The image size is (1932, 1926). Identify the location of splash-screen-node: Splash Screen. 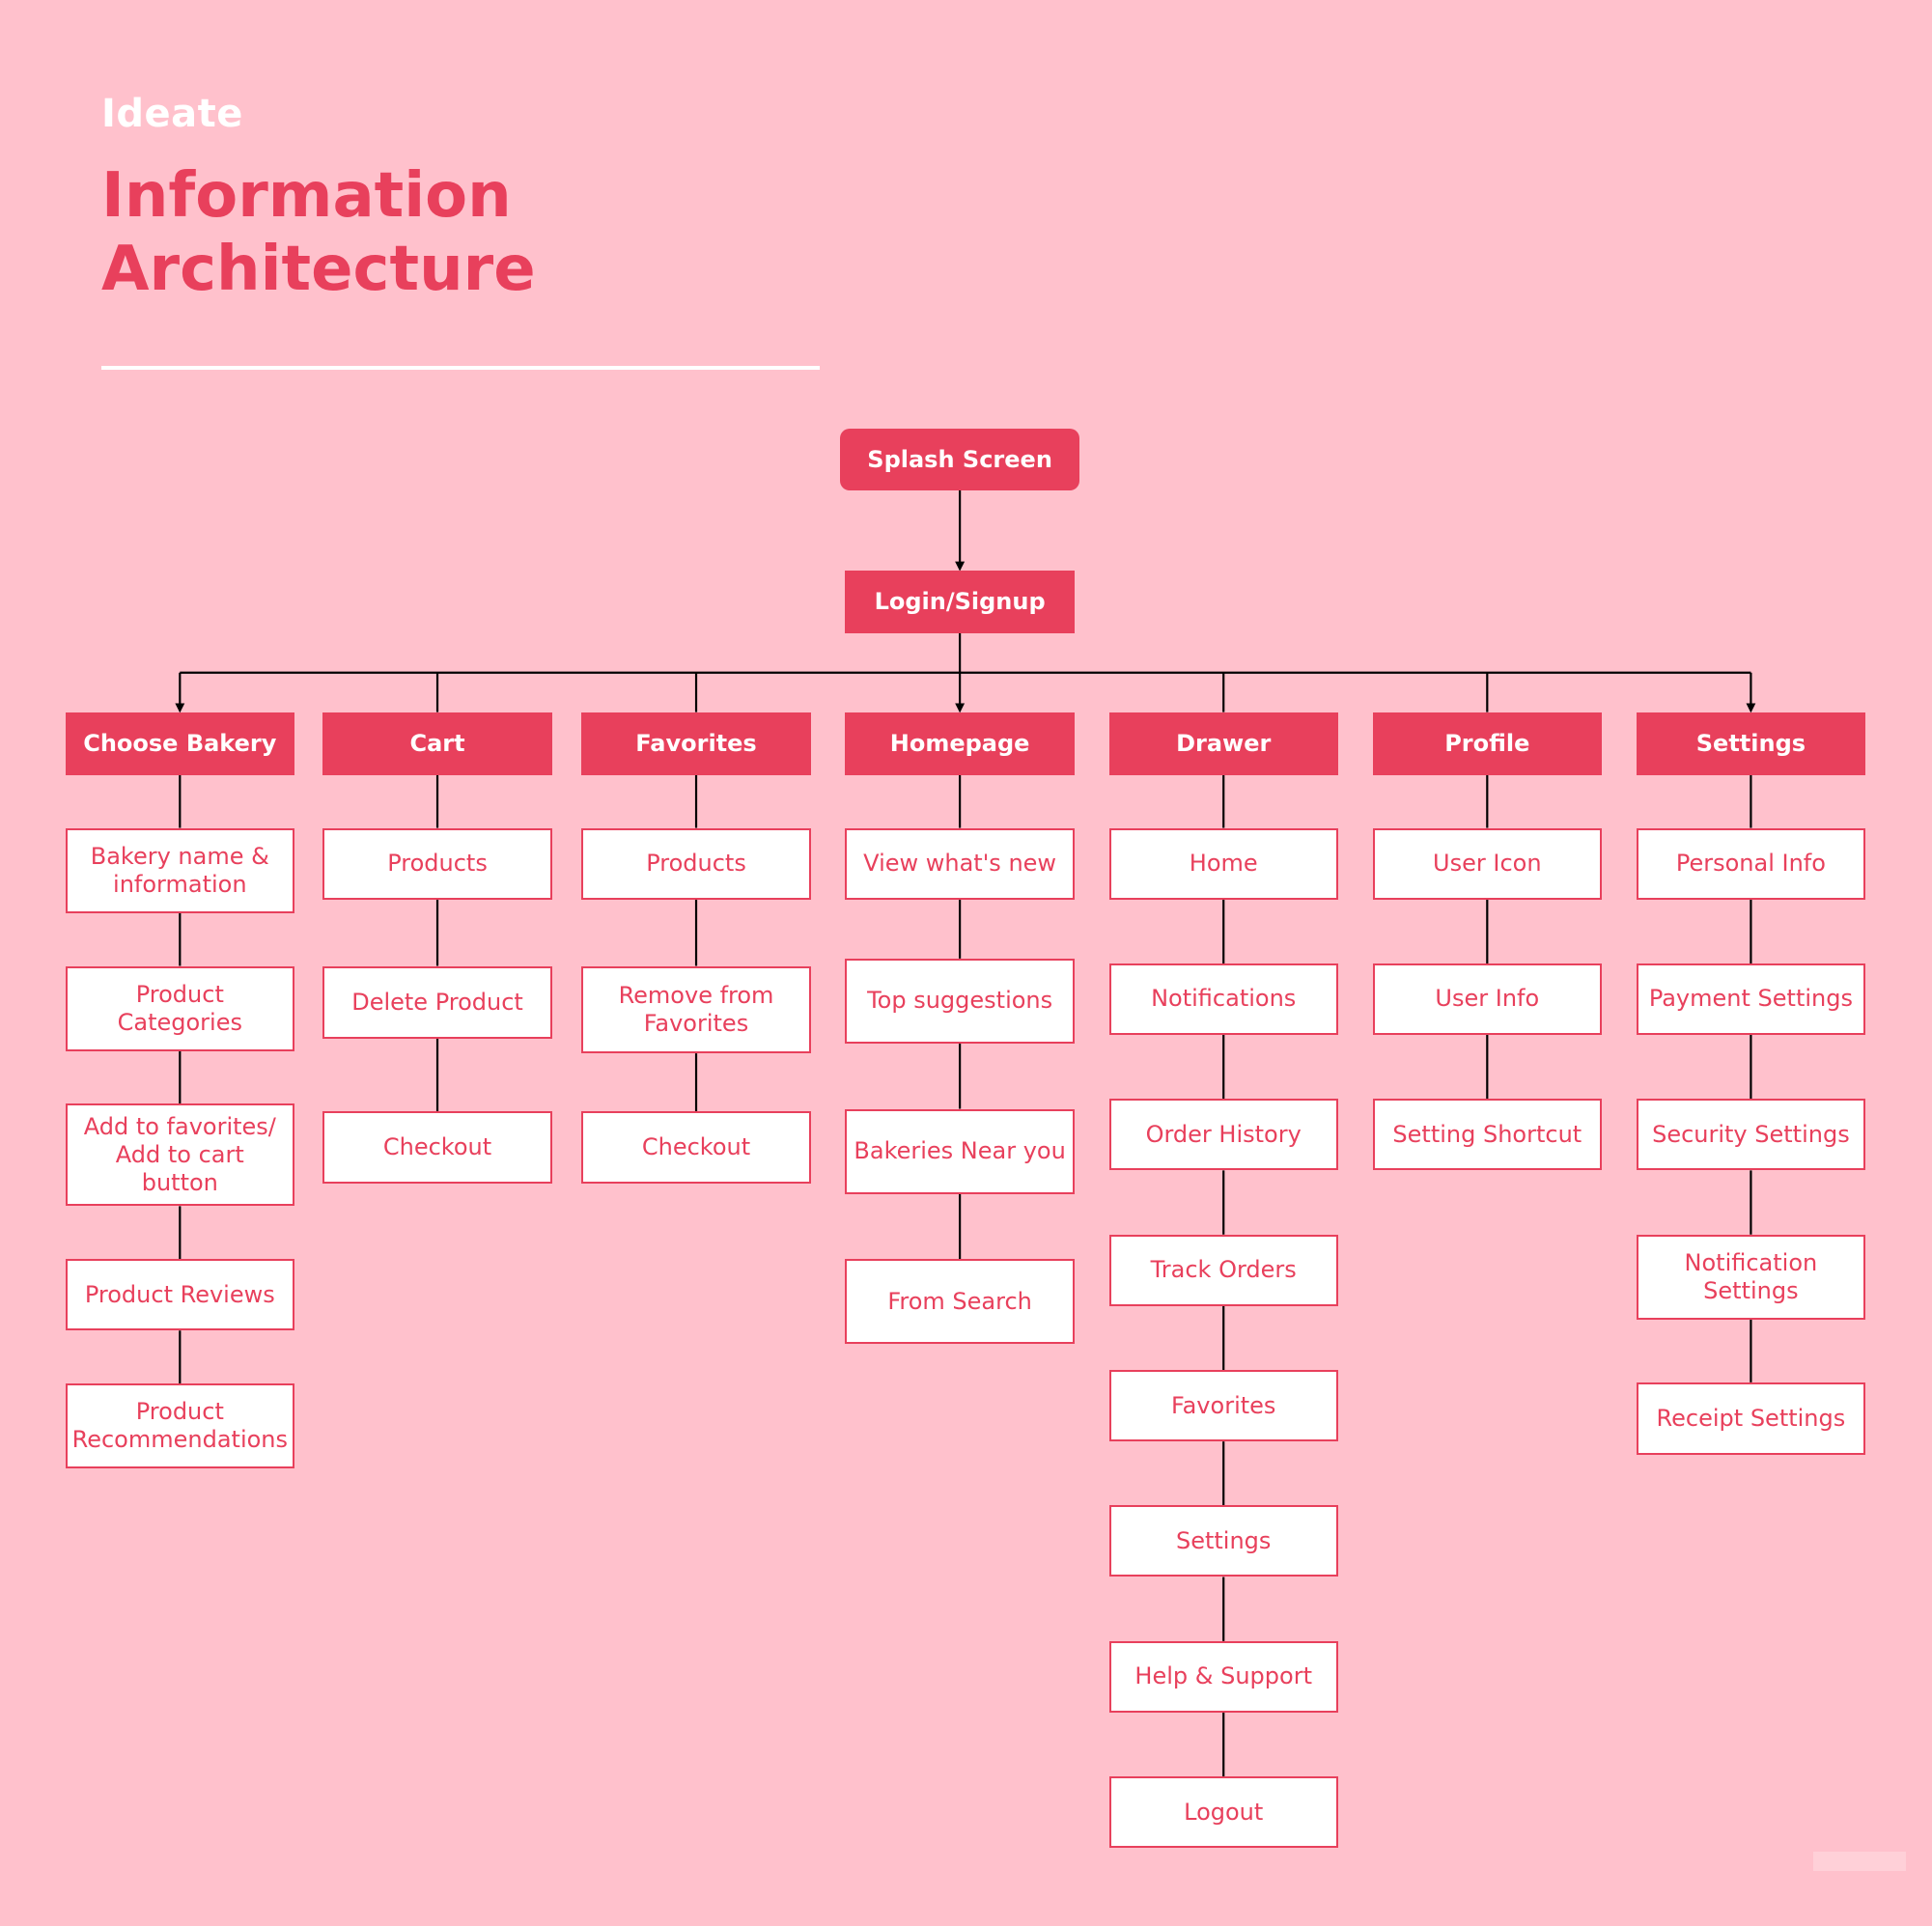
(960, 460).